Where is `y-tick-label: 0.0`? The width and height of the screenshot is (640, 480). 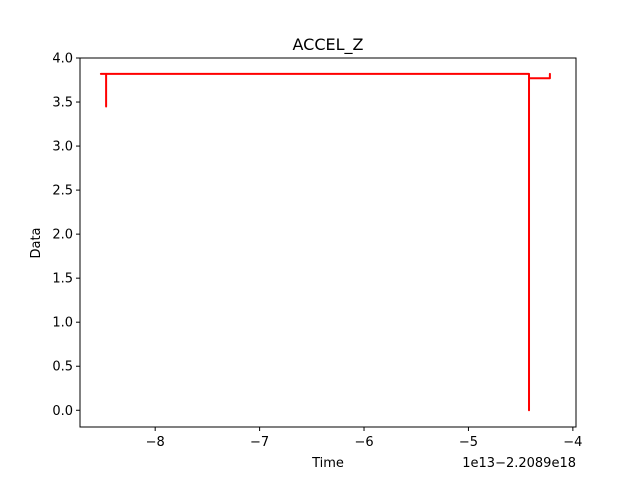 y-tick-label: 0.0 is located at coordinates (62, 411).